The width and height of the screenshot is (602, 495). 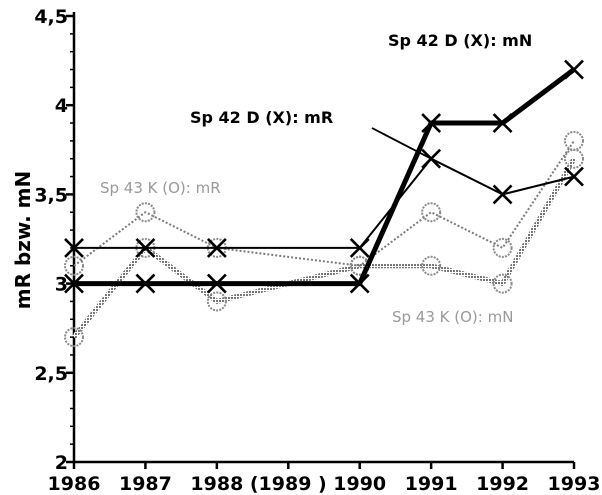 I want to click on series-label: Sp 43 K (O): mN, so click(x=452, y=317).